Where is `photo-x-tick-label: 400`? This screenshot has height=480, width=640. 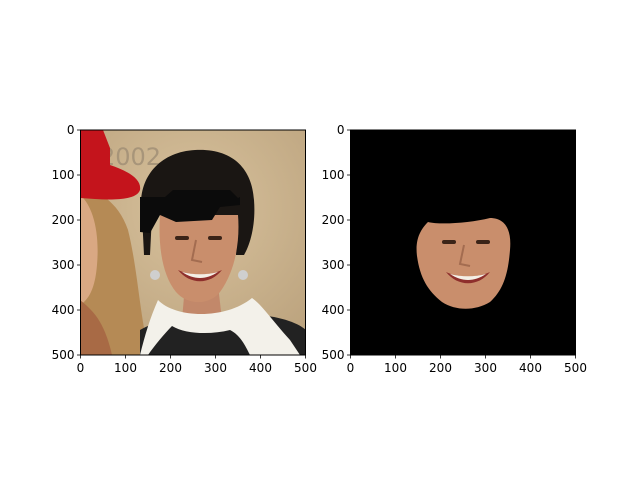 photo-x-tick-label: 400 is located at coordinates (260, 368).